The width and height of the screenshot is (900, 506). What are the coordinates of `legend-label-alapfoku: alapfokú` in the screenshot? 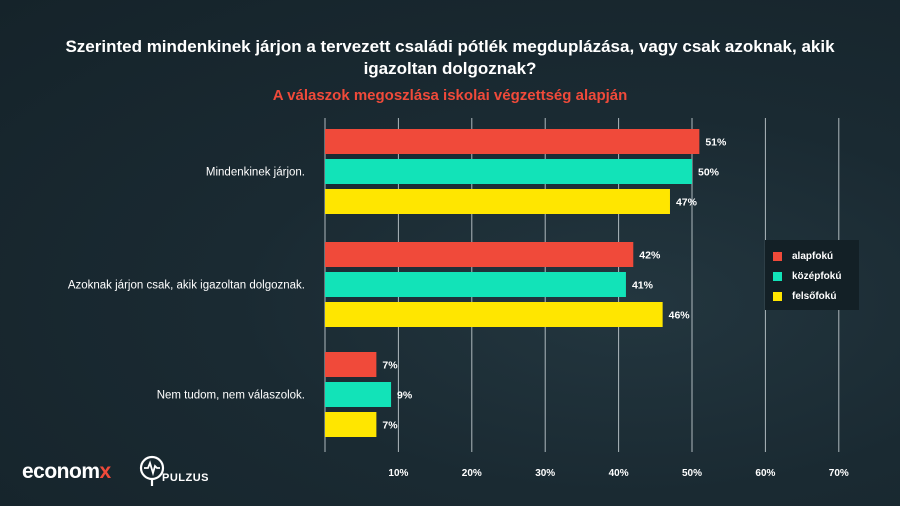 It's located at (813, 256).